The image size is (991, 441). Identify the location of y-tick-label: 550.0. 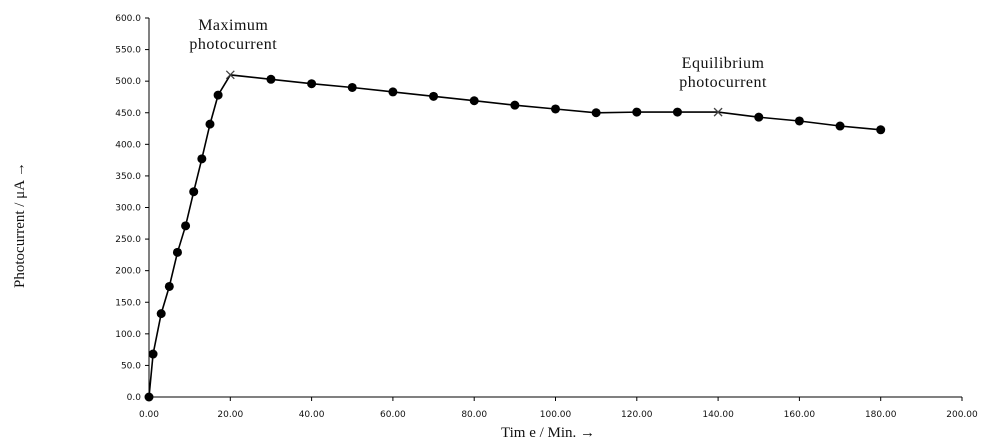
(128, 51).